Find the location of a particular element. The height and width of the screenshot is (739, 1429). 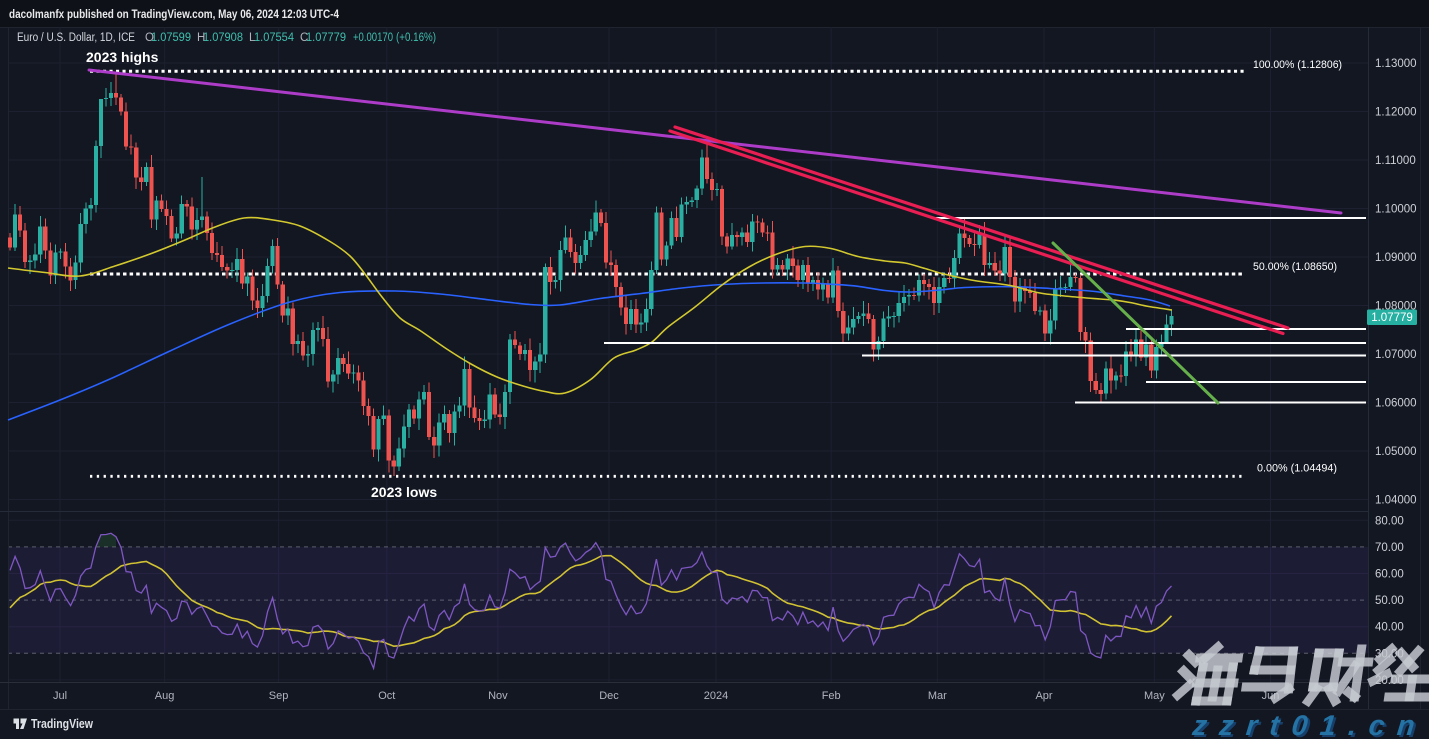

svg-text: 1.07908 is located at coordinates (223, 38).